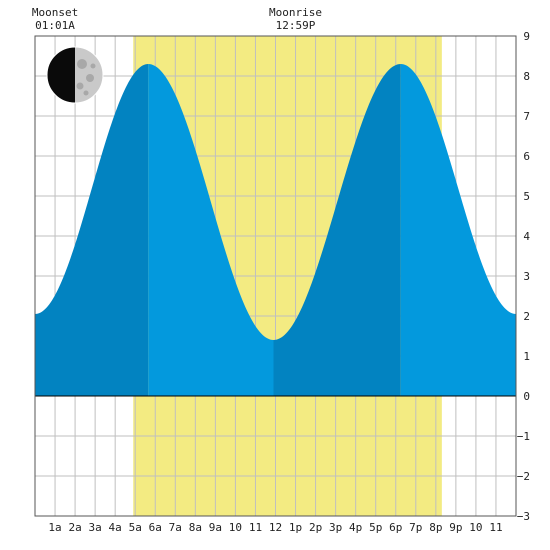 The height and width of the screenshot is (550, 550). Describe the element at coordinates (295, 12) in the screenshot. I see `moon-event-label: Moonrise` at that location.